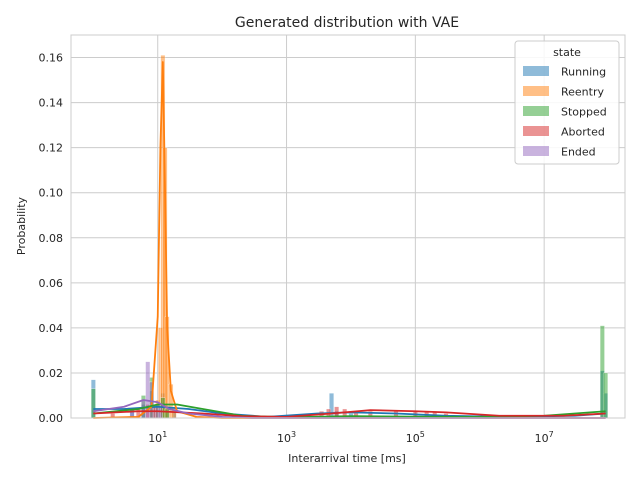 This screenshot has height=480, width=640. I want to click on legend-swatch-reentry, so click(536, 91).